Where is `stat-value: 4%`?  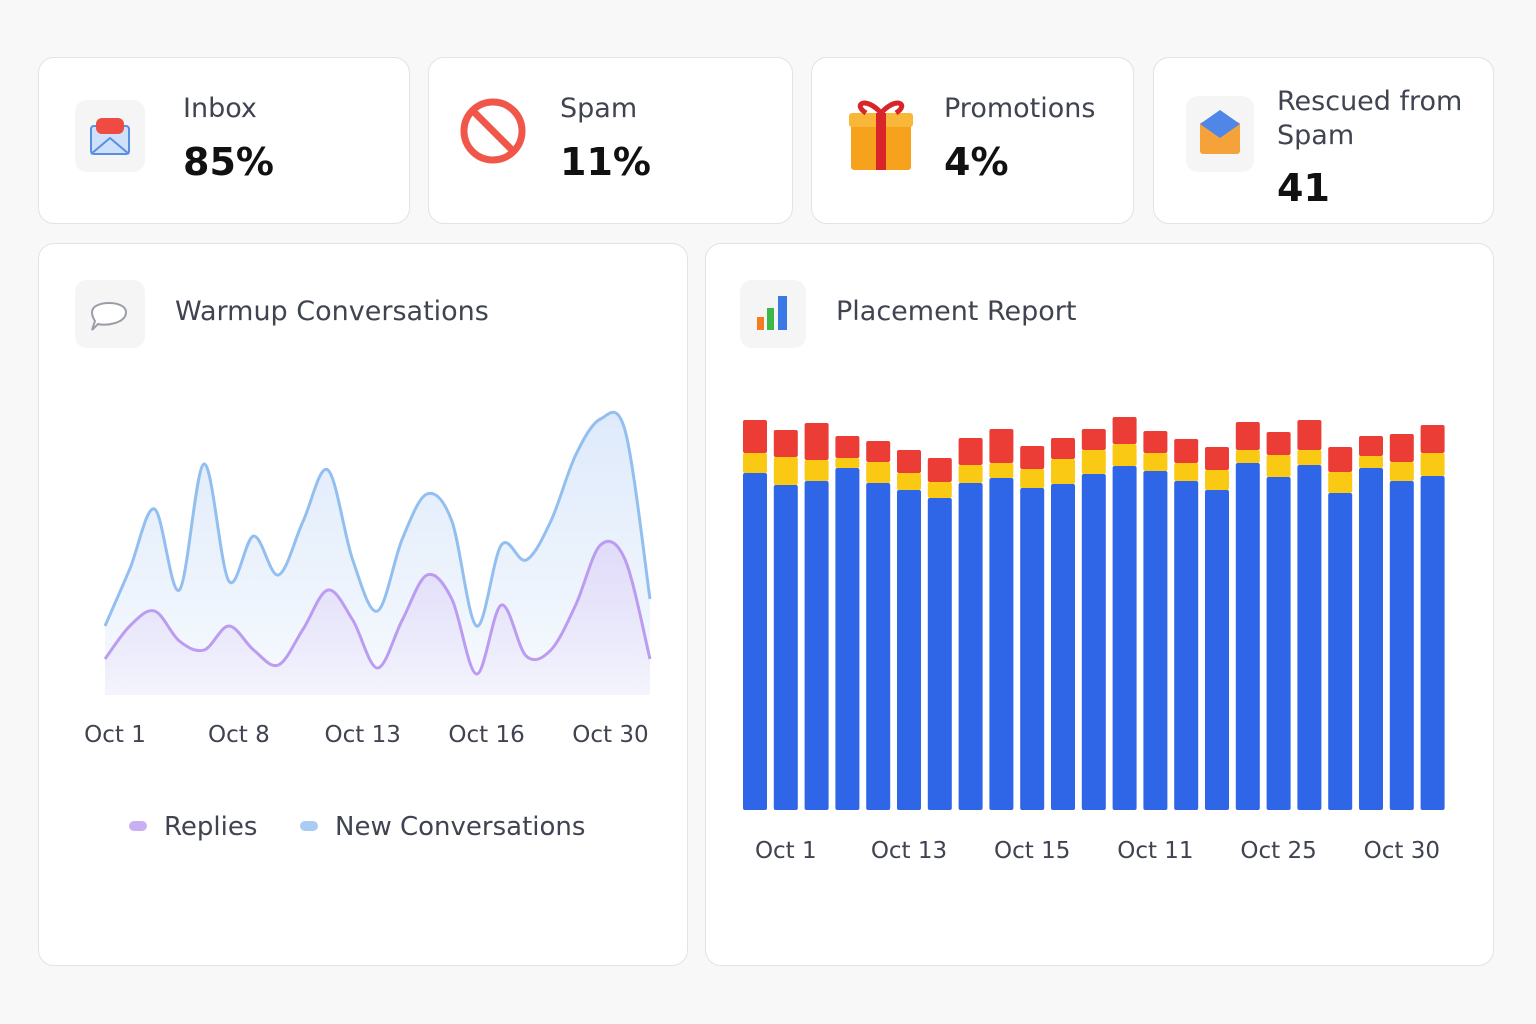 stat-value: 4% is located at coordinates (976, 162).